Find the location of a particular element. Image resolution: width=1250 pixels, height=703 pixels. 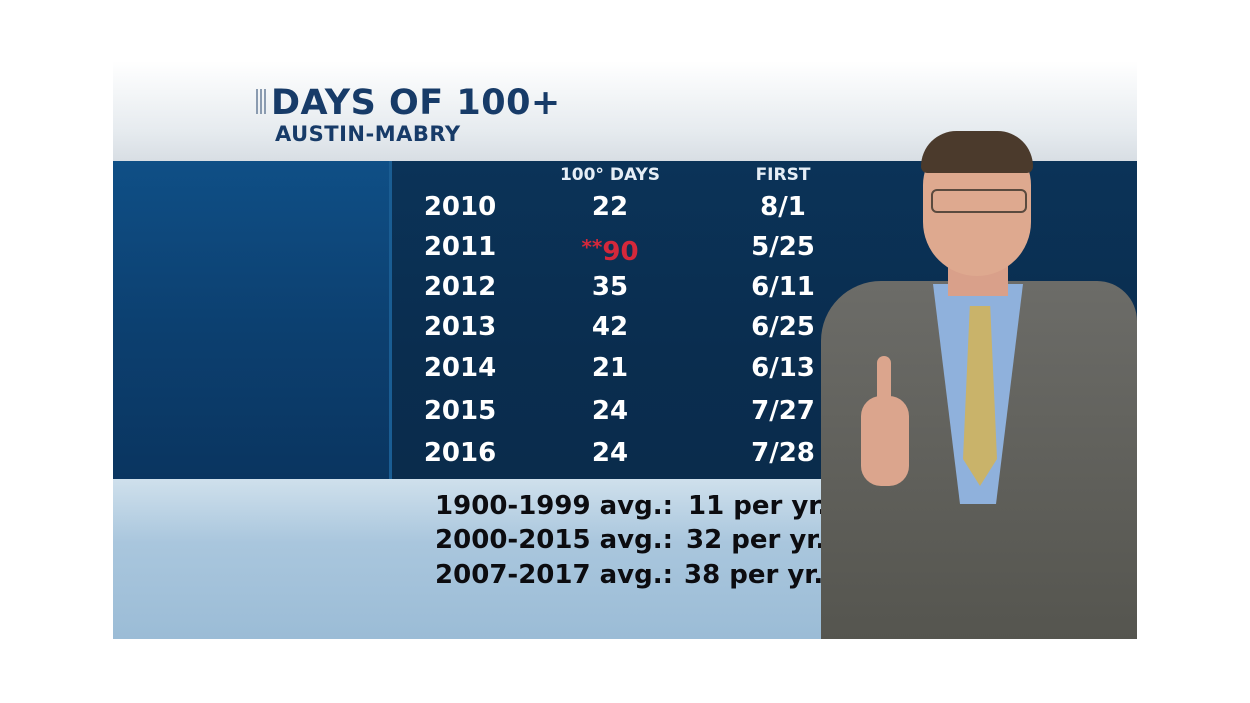

column-header-days: 100° DAYS is located at coordinates (610, 175).